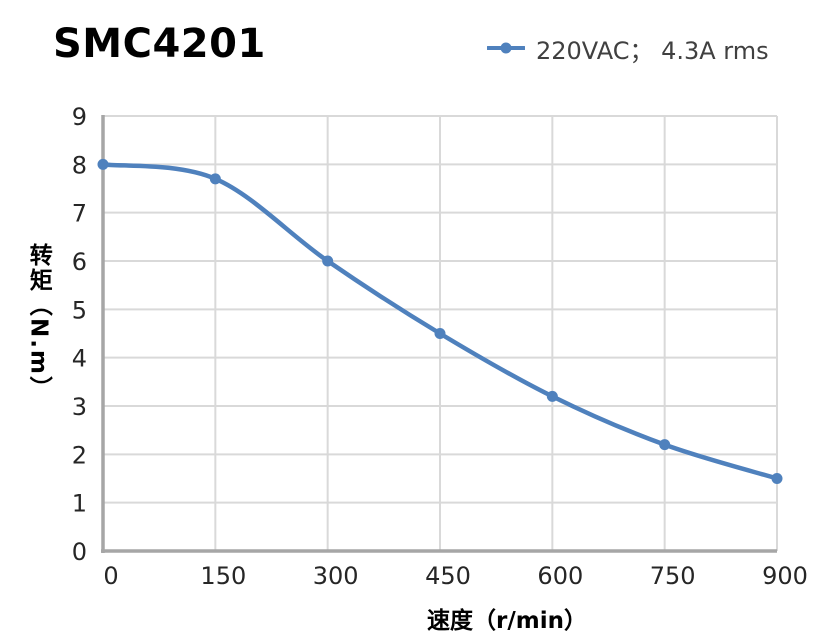 This screenshot has width=831, height=640. Describe the element at coordinates (79, 262) in the screenshot. I see `y-tick-label: 6` at that location.